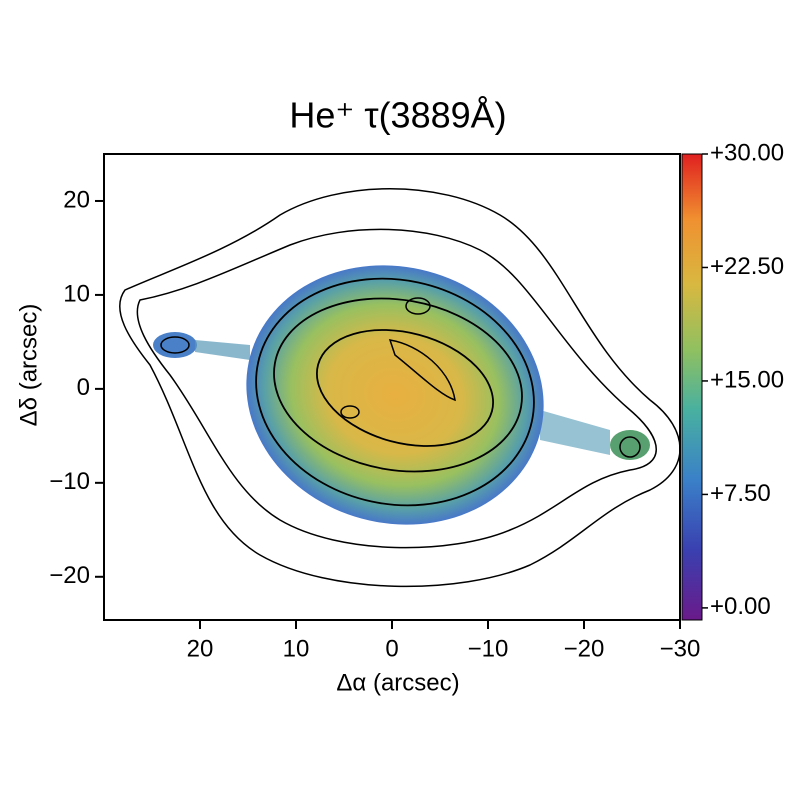 This screenshot has width=806, height=811. Describe the element at coordinates (28, 365) in the screenshot. I see `y-axis-label: Δδ (arcsec)` at that location.